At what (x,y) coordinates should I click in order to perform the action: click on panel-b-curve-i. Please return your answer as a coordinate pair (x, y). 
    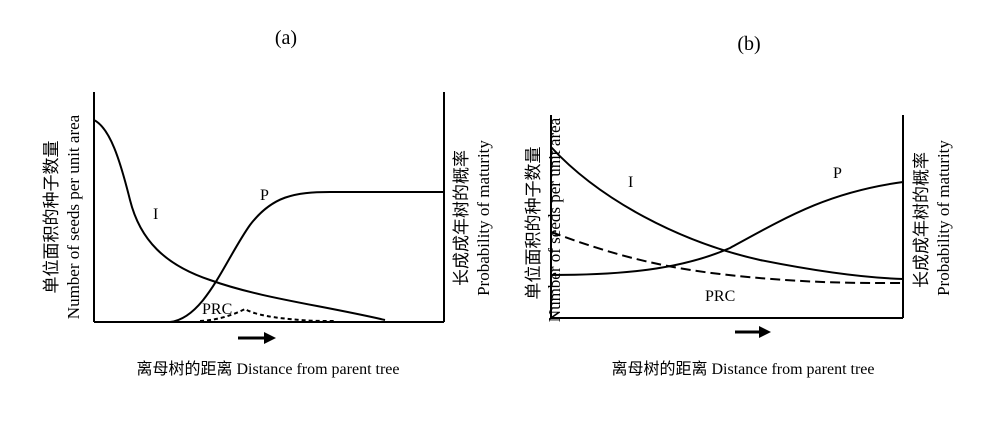
    Looking at the image, I should click on (727, 213).